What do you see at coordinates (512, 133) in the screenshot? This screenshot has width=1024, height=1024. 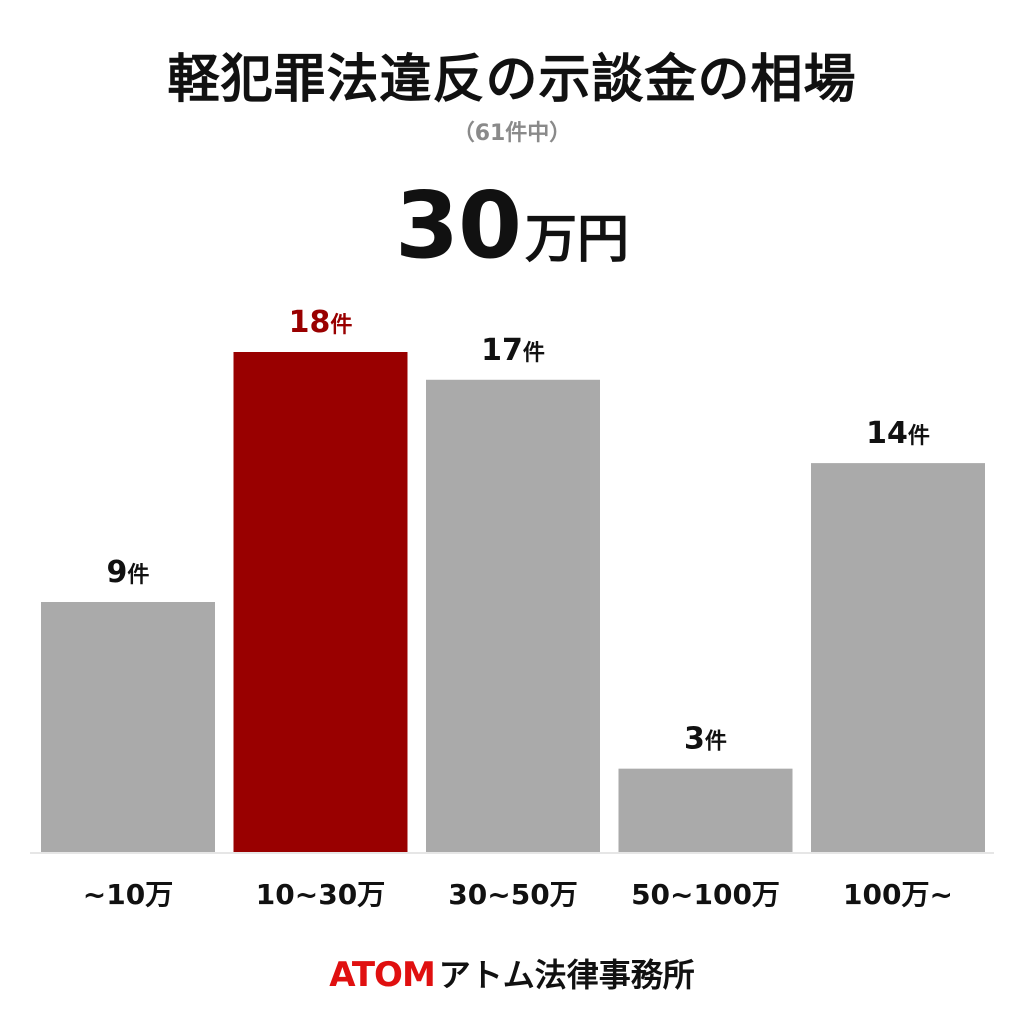 I see `chart-subtitle: （61件中）` at bounding box center [512, 133].